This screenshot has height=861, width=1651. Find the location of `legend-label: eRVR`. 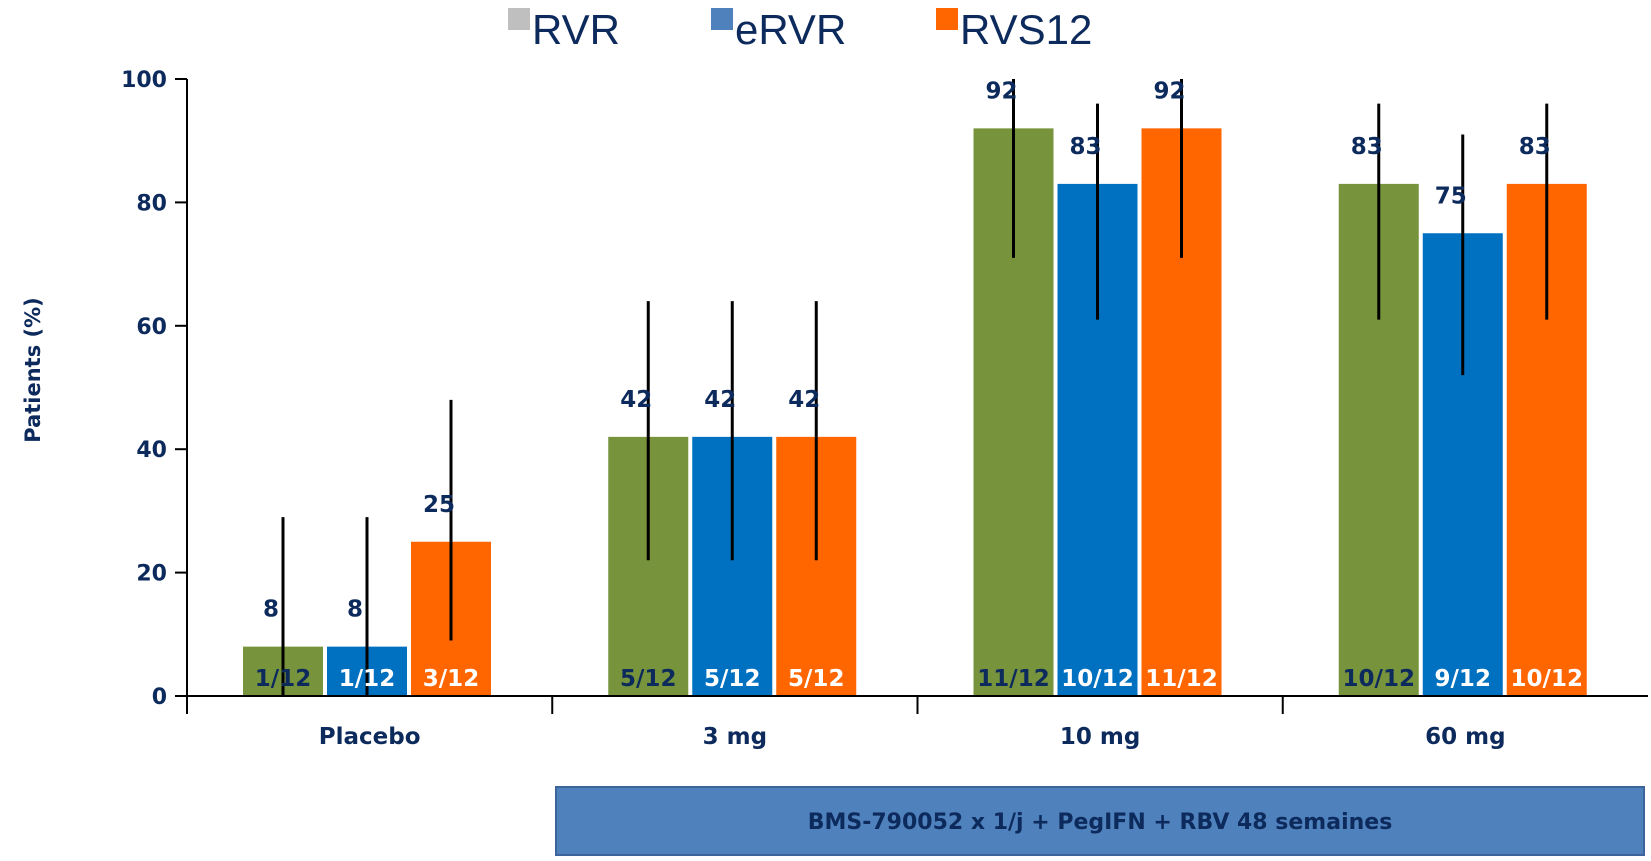

legend-label: eRVR is located at coordinates (790, 29).